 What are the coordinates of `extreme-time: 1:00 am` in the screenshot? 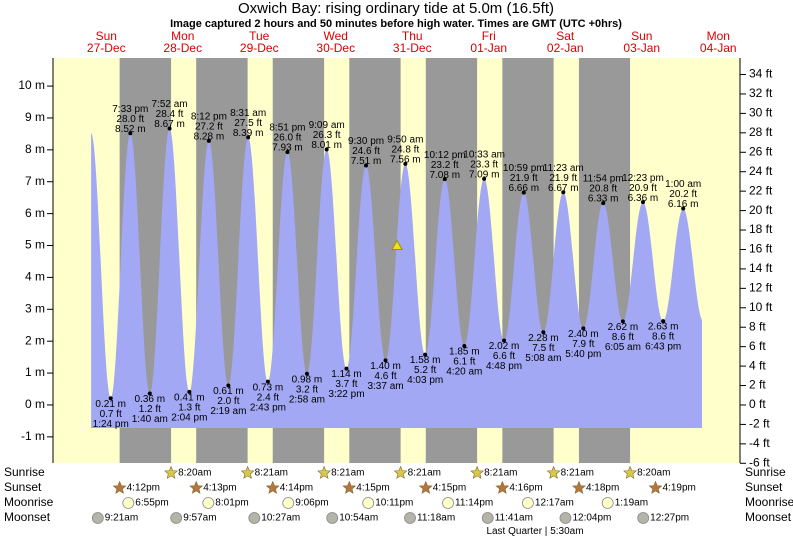 It's located at (683, 184).